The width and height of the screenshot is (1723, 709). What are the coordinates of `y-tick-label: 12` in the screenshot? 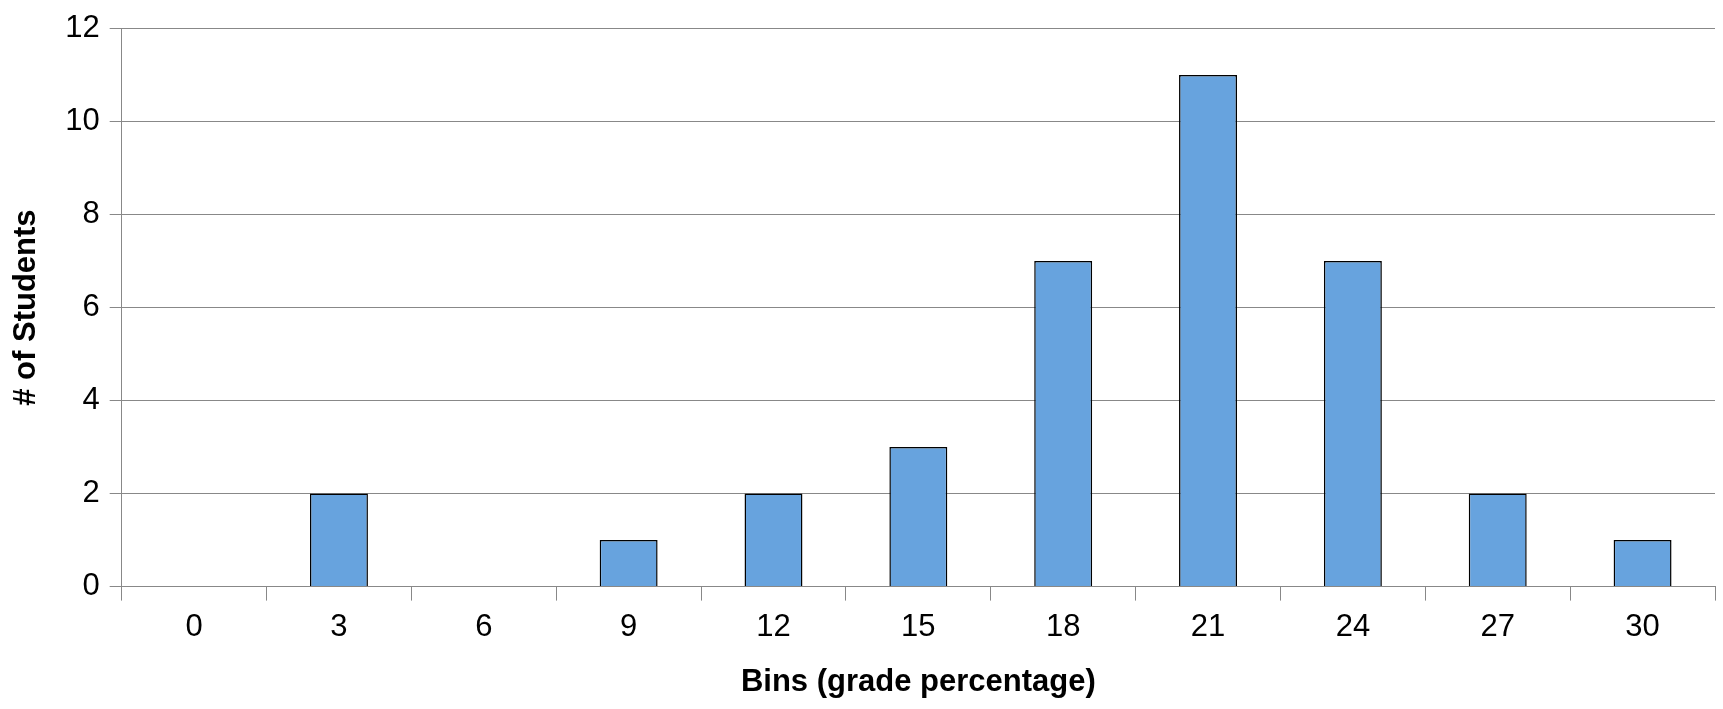 It's located at (82, 27).